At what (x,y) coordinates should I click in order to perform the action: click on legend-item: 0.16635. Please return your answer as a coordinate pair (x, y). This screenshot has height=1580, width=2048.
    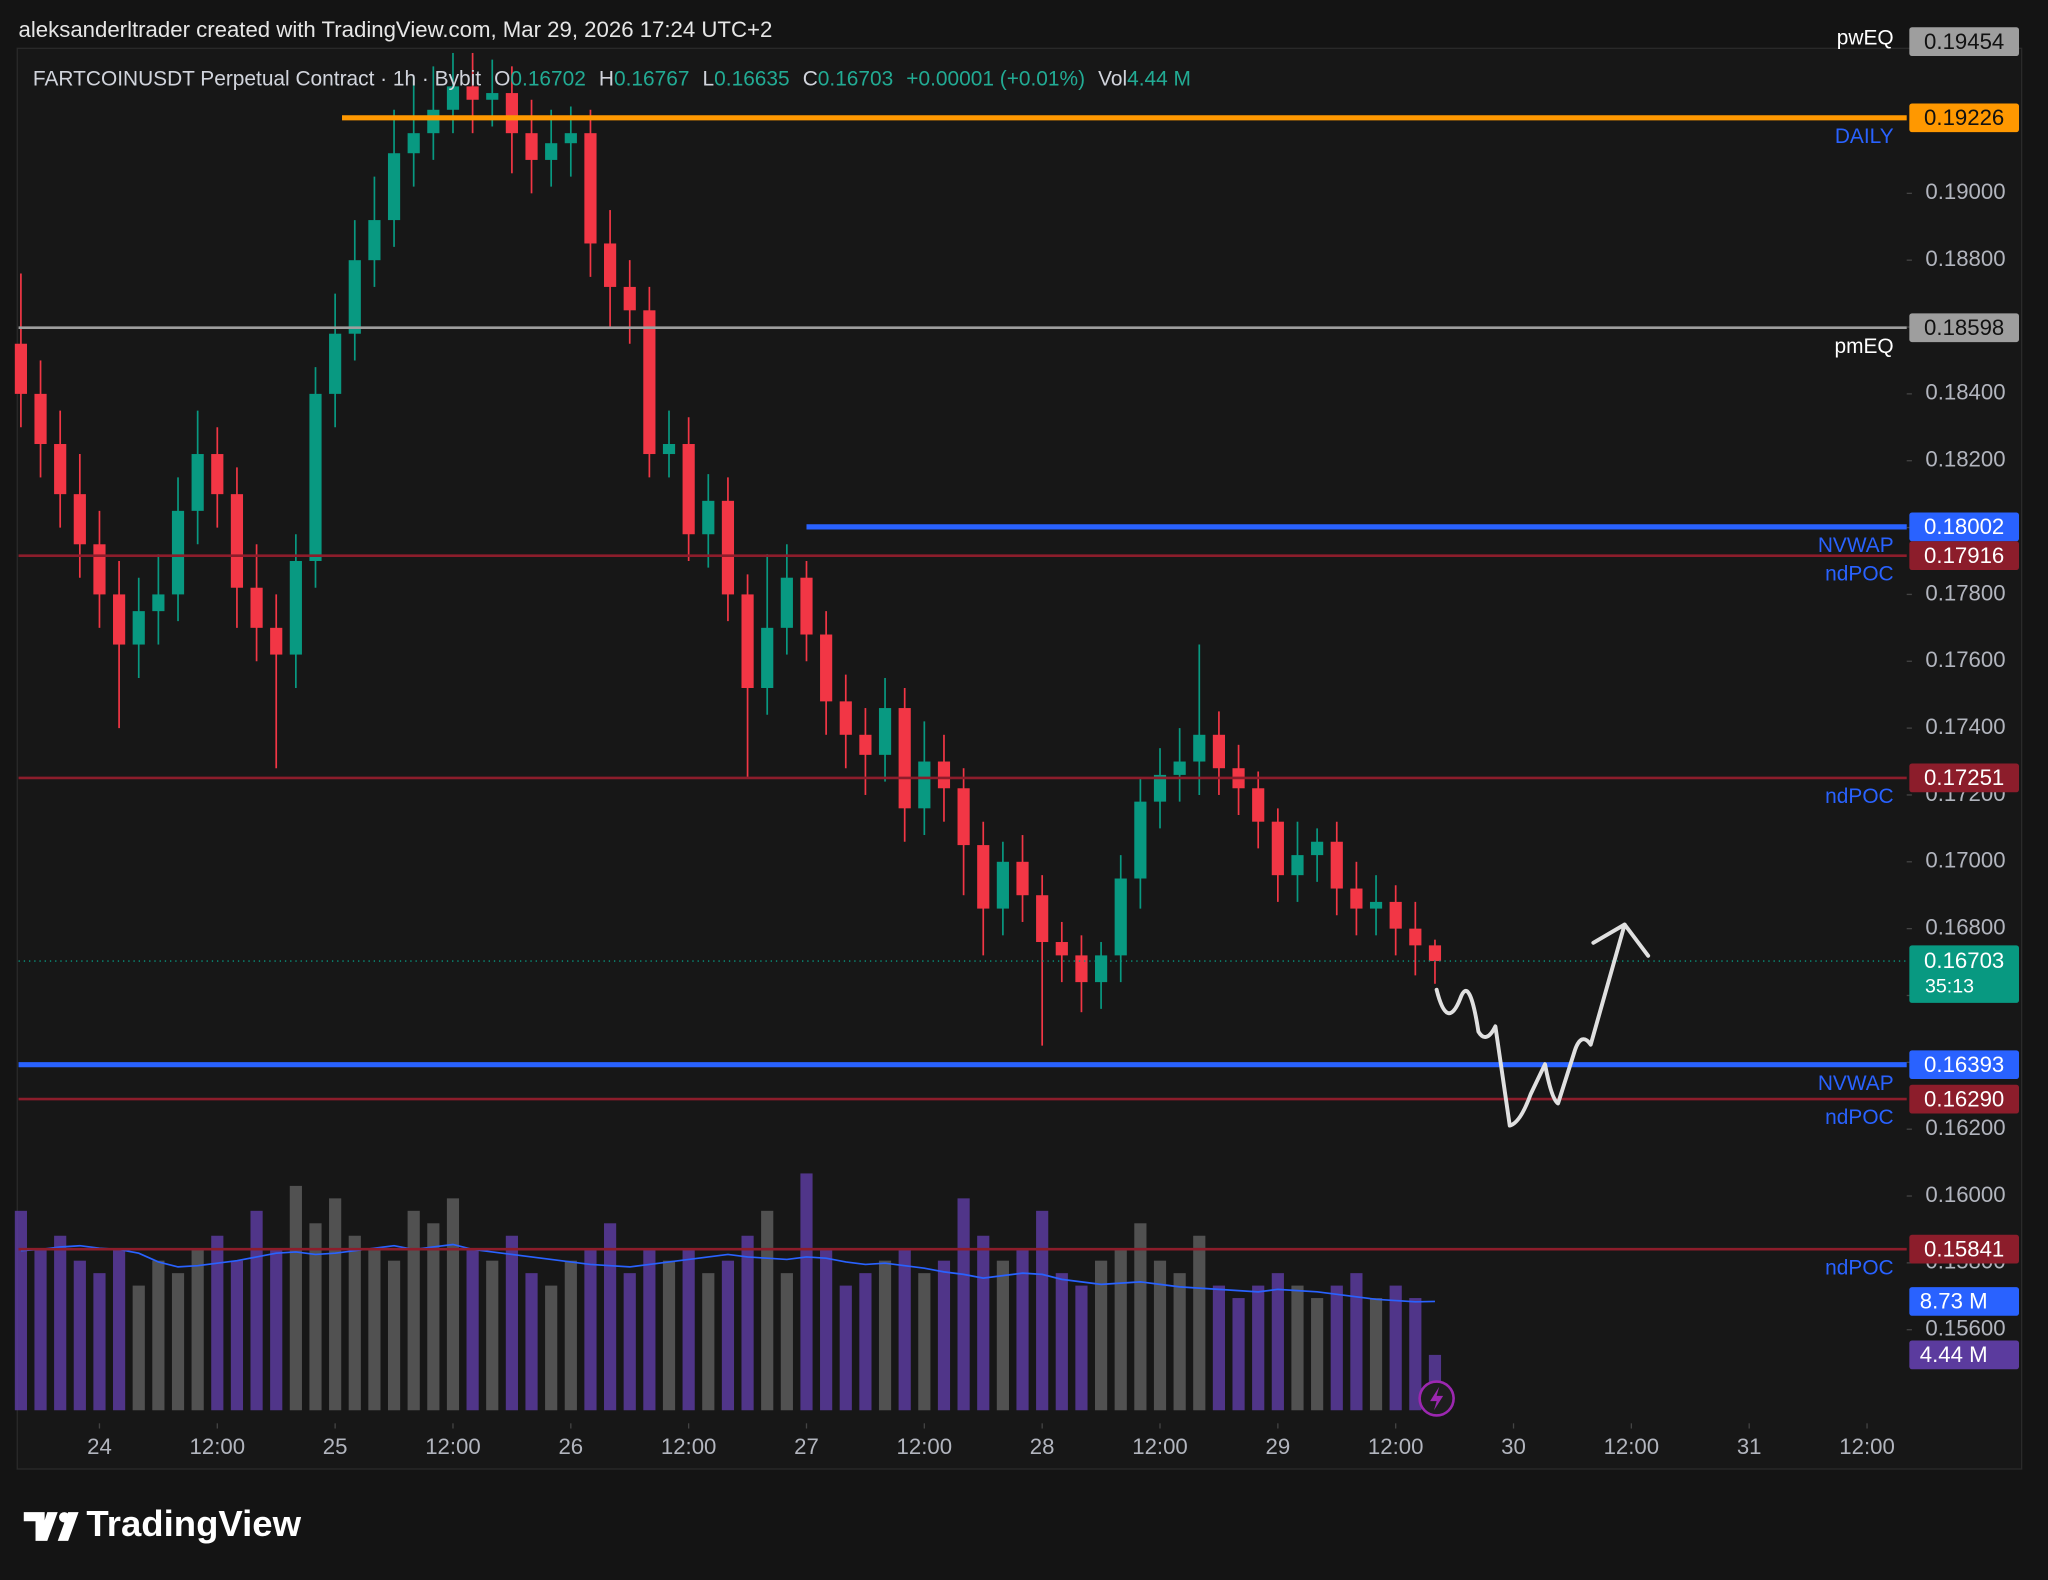
    Looking at the image, I should click on (751, 78).